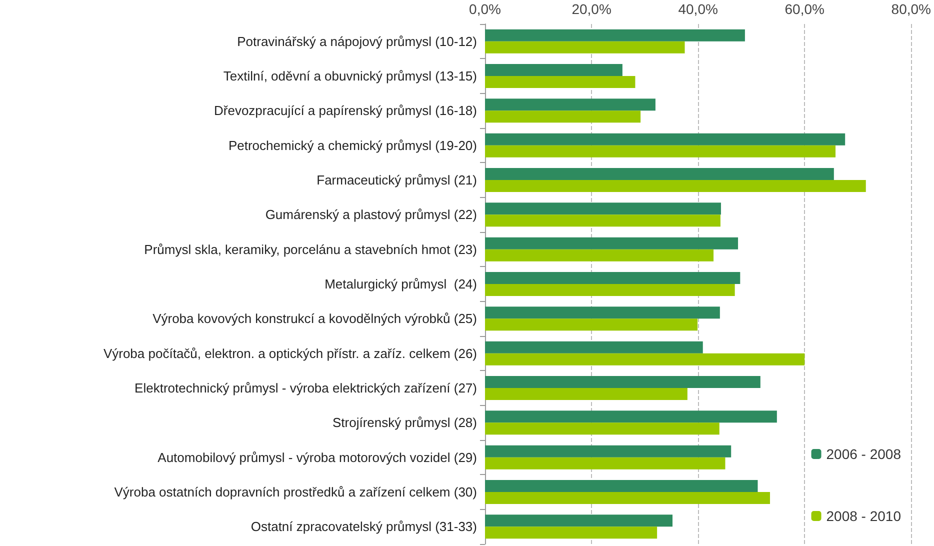  I want to click on x-tick-label: 40,0%, so click(698, 9).